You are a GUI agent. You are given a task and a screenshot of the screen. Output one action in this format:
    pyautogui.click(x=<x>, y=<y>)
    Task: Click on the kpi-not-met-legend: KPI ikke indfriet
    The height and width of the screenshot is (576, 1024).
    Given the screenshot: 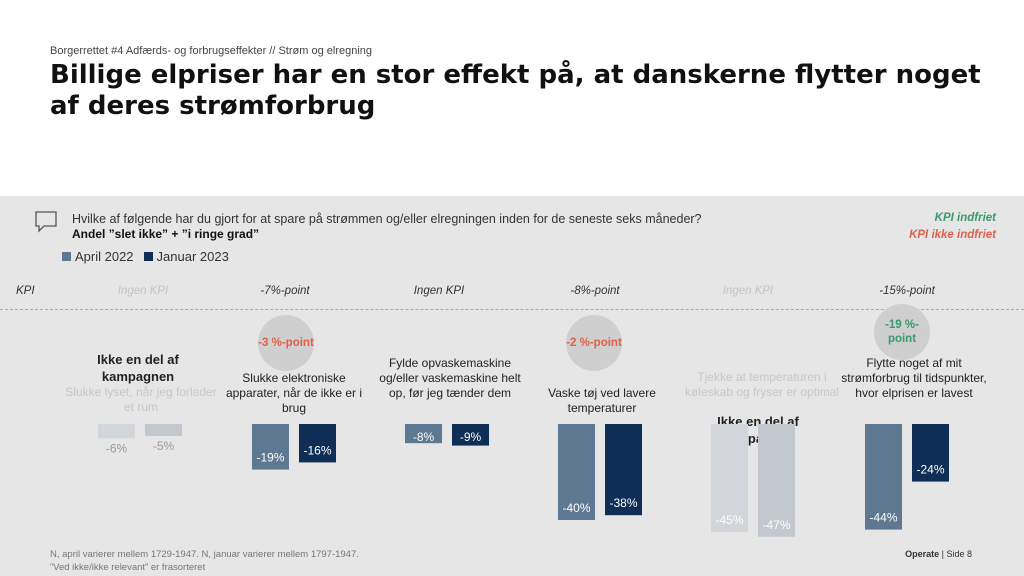 What is the action you would take?
    pyautogui.click(x=952, y=235)
    